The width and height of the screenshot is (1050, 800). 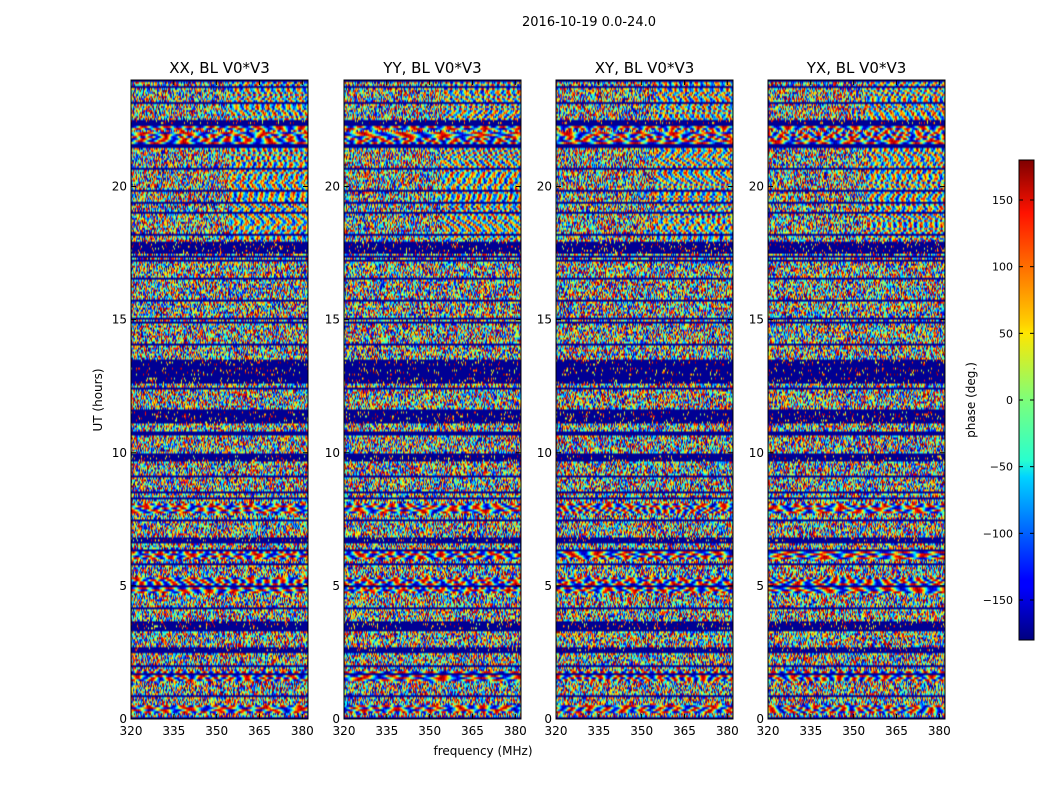 I want to click on panel-title: XY, BL V0*V3, so click(x=645, y=68).